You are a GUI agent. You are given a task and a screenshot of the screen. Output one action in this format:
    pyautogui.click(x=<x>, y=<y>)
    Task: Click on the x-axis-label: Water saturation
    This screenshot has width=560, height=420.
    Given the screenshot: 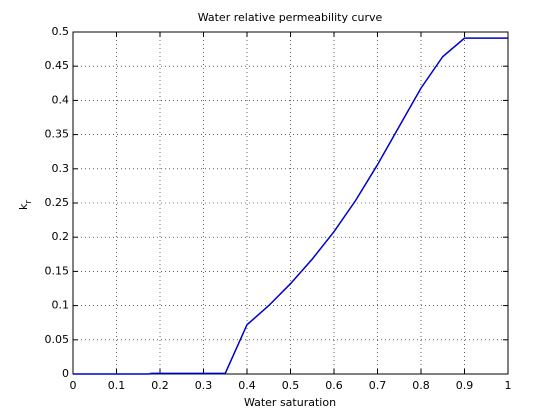 What is the action you would take?
    pyautogui.click(x=290, y=402)
    